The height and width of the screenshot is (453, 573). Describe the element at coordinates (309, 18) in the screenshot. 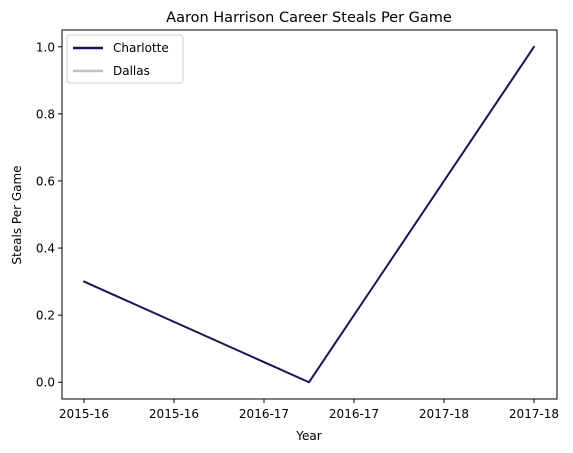

I see `chart-title: Aaron Harrison Career Steals Per Game` at that location.